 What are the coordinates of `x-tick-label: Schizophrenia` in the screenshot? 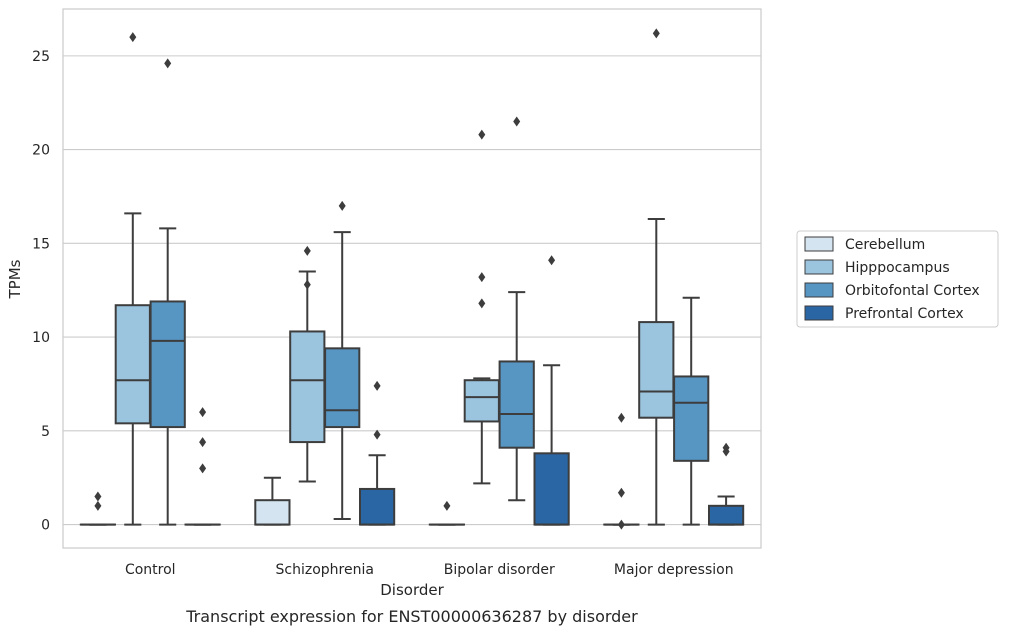 It's located at (325, 570).